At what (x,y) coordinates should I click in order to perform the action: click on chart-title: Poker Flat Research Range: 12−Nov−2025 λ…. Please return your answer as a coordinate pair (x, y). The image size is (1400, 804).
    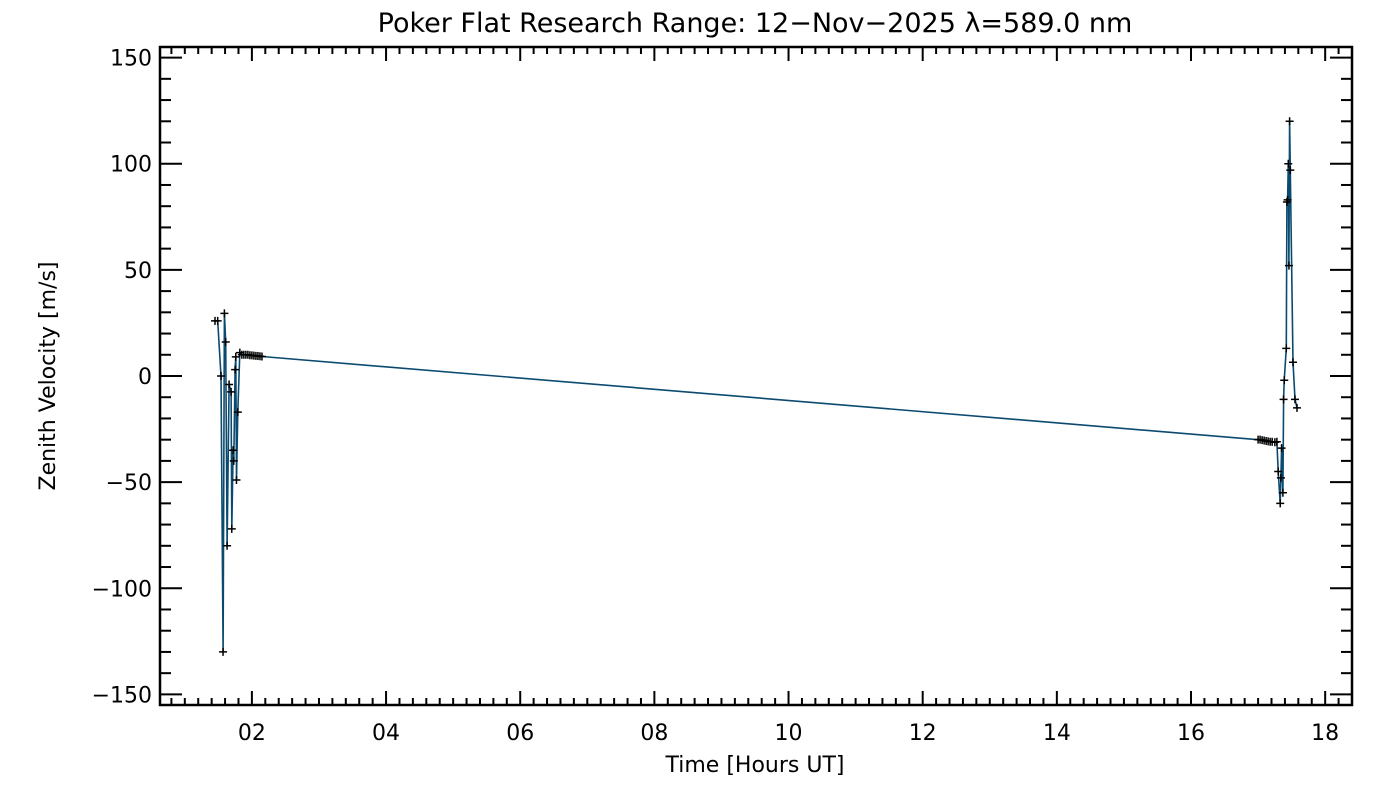
    Looking at the image, I should click on (755, 23).